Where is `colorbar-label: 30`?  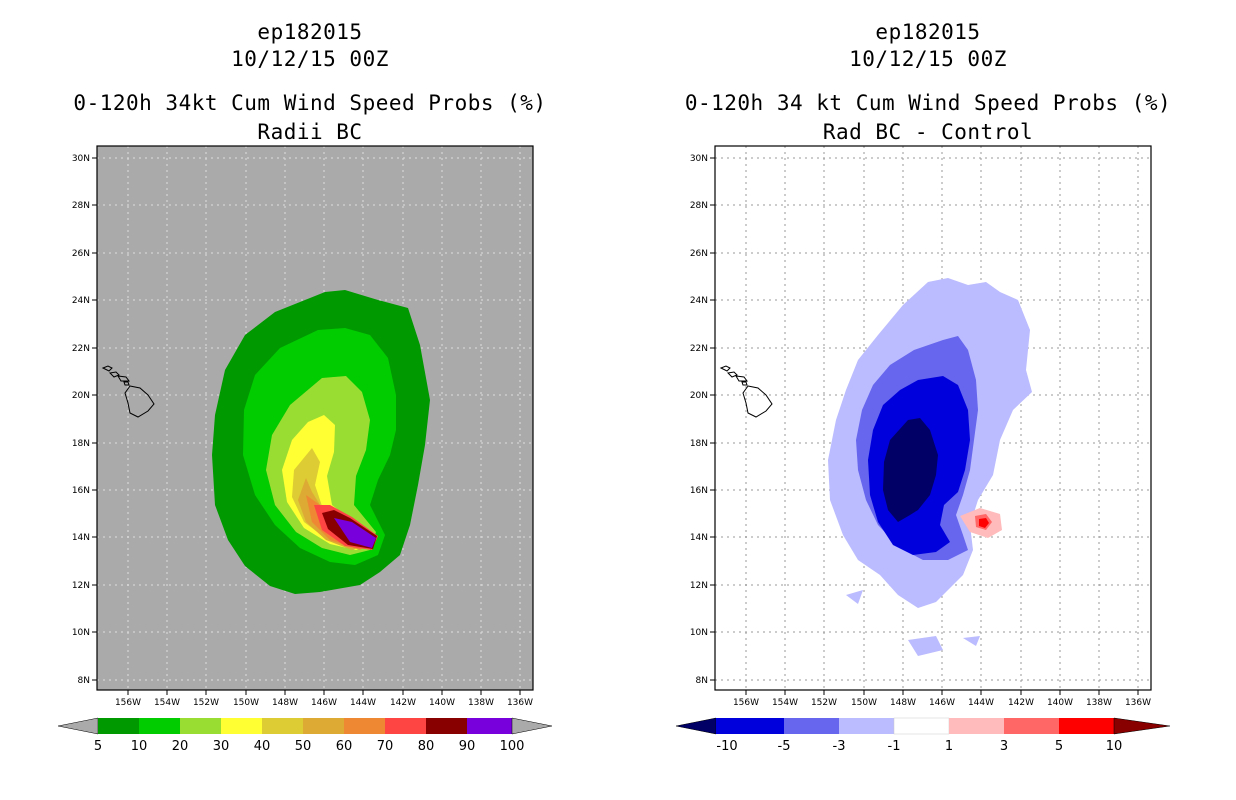 colorbar-label: 30 is located at coordinates (221, 746).